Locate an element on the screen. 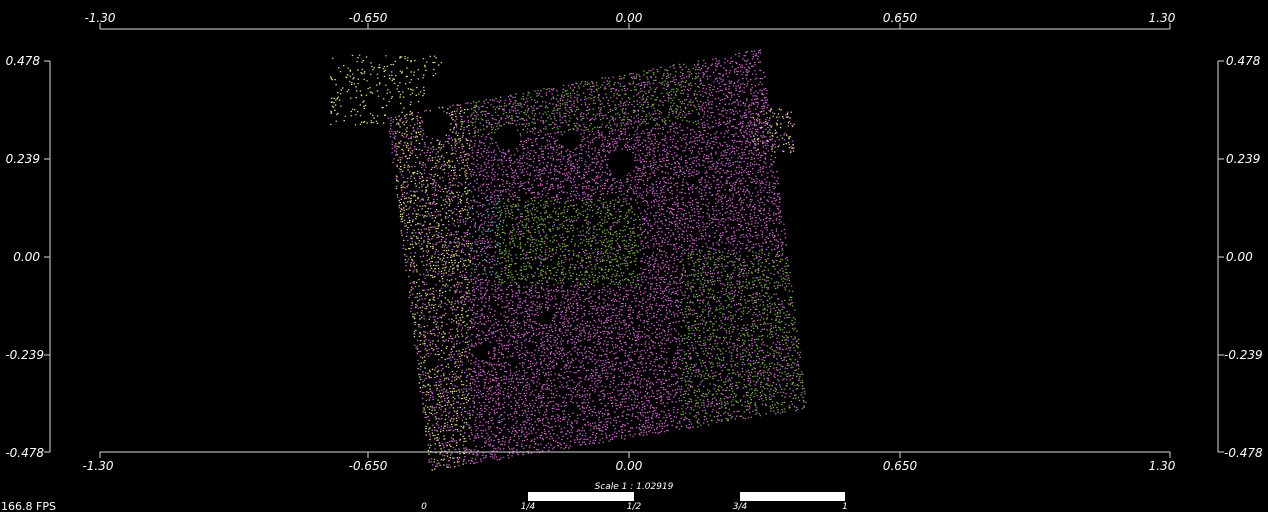 The image size is (1268, 512). y-right-tick-label: -0.239 is located at coordinates (1243, 355).